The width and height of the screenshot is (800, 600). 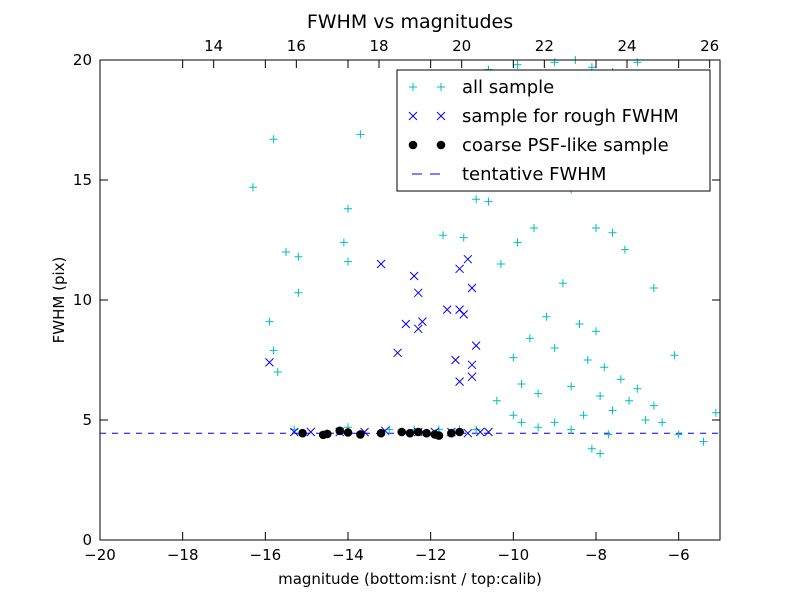 What do you see at coordinates (534, 174) in the screenshot?
I see `legend-label-tentative-fwhm: tentative FWHM` at bounding box center [534, 174].